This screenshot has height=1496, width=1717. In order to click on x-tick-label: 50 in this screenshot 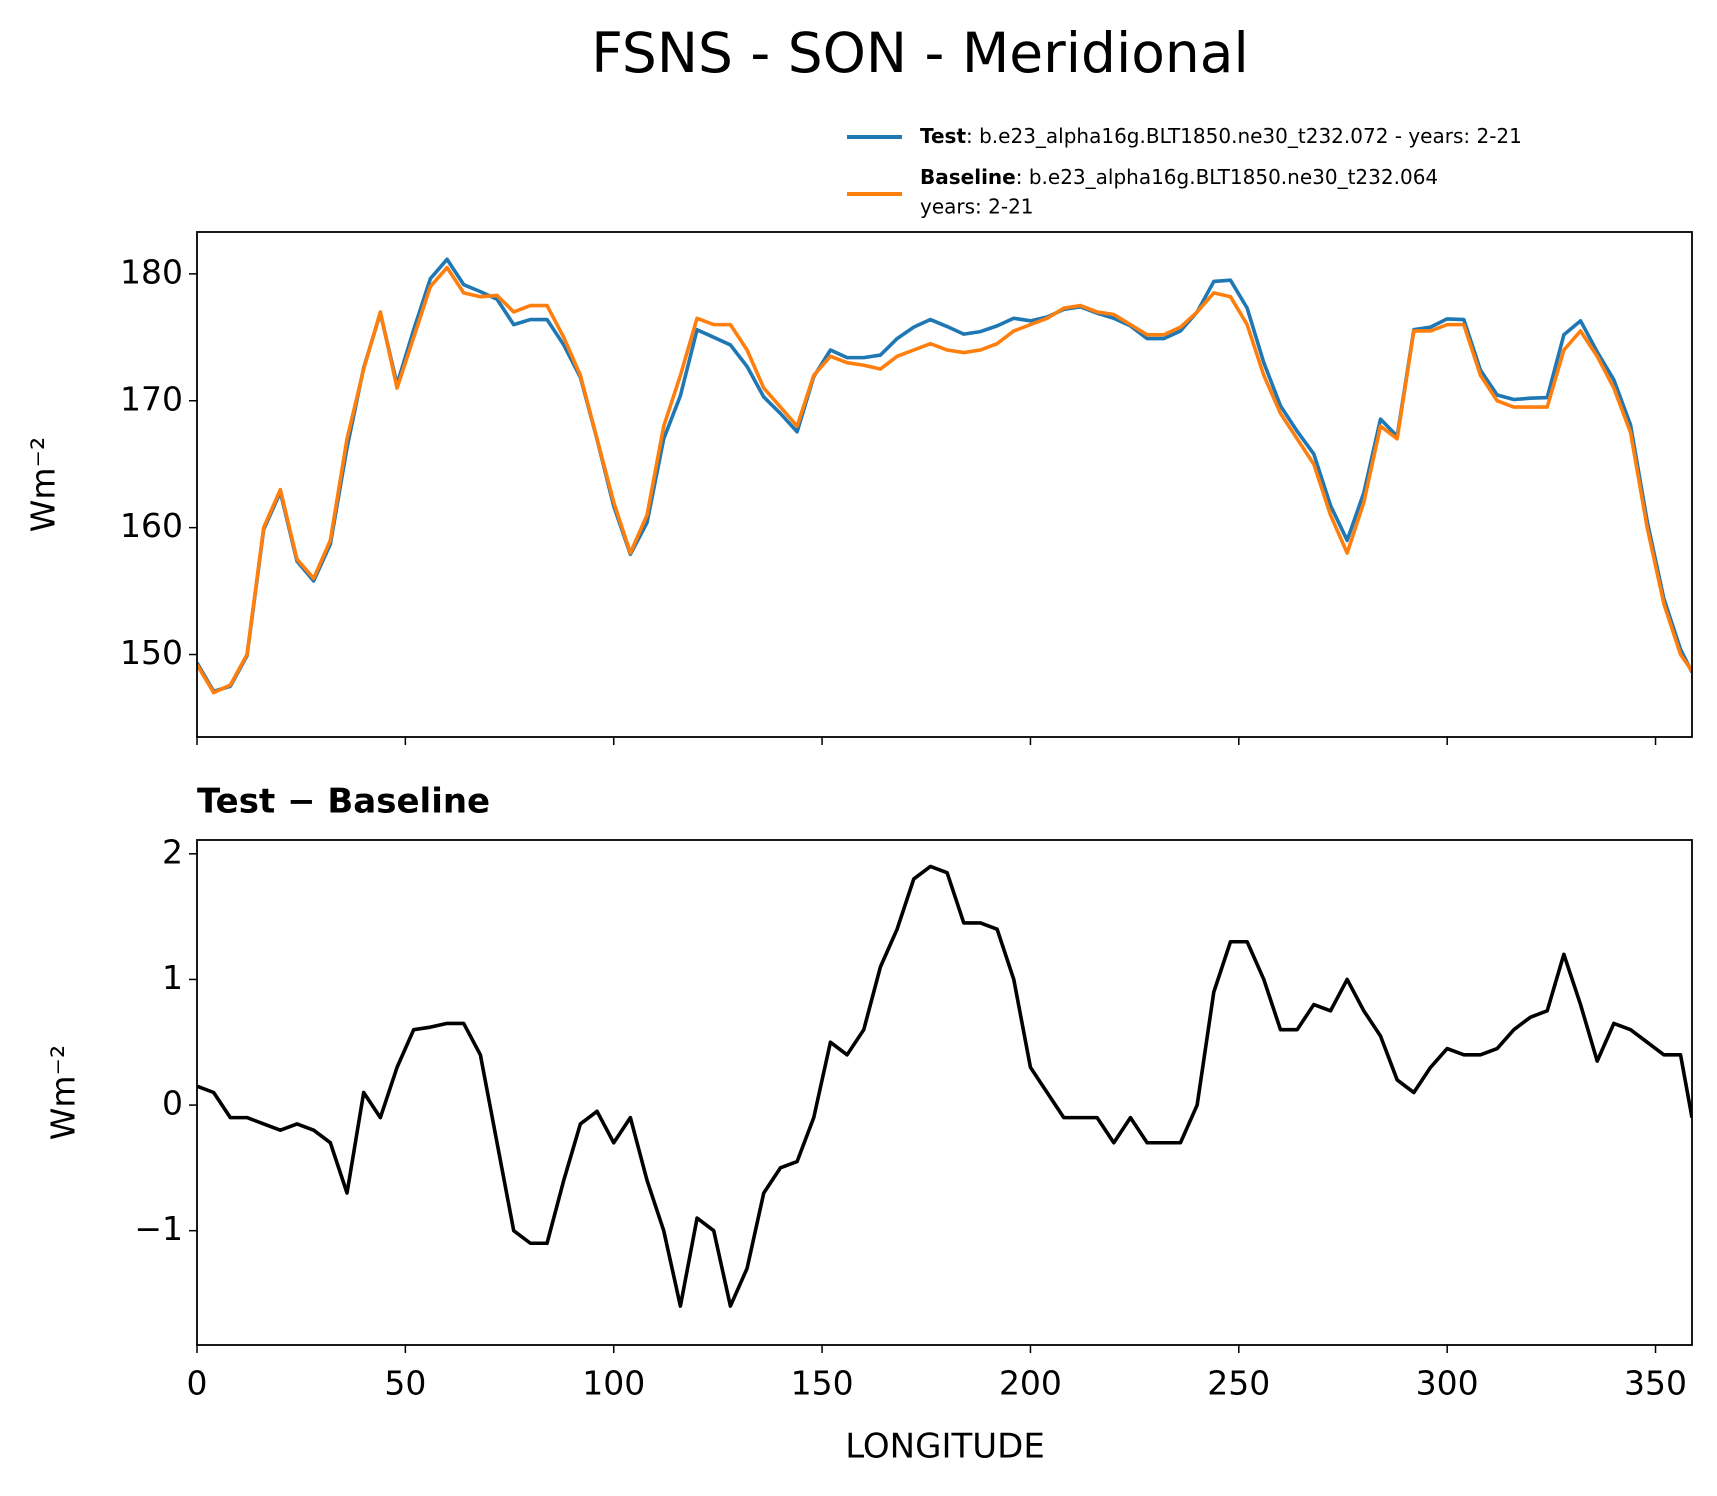, I will do `click(405, 1383)`.